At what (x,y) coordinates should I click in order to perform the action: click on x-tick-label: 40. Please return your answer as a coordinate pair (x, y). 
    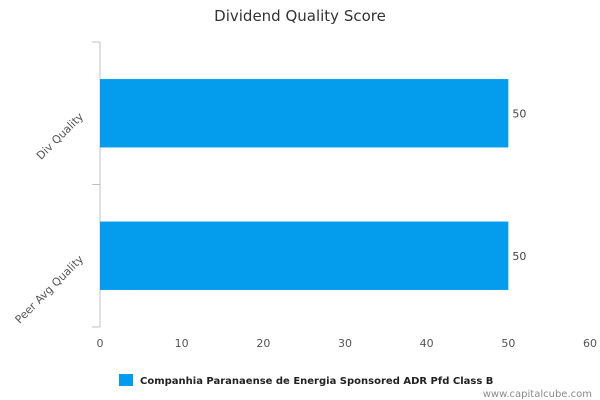
    Looking at the image, I should click on (427, 343).